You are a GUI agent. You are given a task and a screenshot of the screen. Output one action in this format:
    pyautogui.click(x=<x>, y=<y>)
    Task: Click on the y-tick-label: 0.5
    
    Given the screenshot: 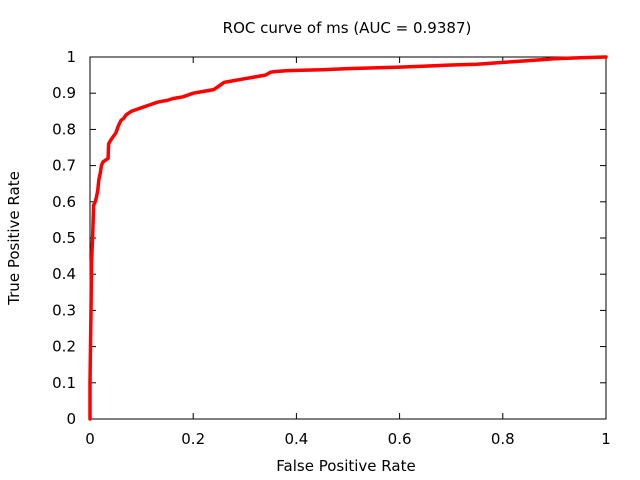 What is the action you would take?
    pyautogui.click(x=64, y=238)
    